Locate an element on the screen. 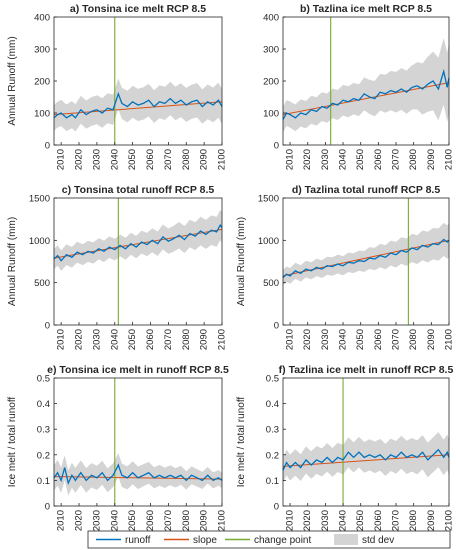  chart-4-xtick-label: 2090 is located at coordinates (431, 339).